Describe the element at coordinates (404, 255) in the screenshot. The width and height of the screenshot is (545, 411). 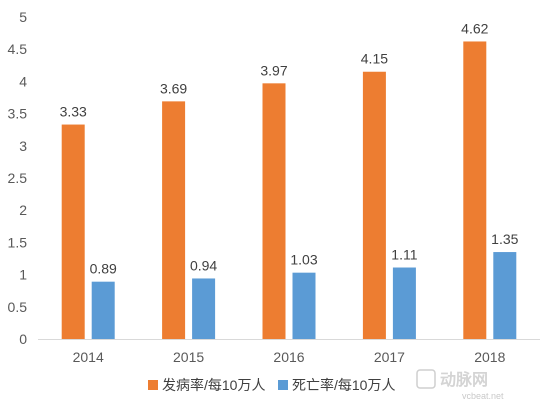
I see `data-label: 1.11` at that location.